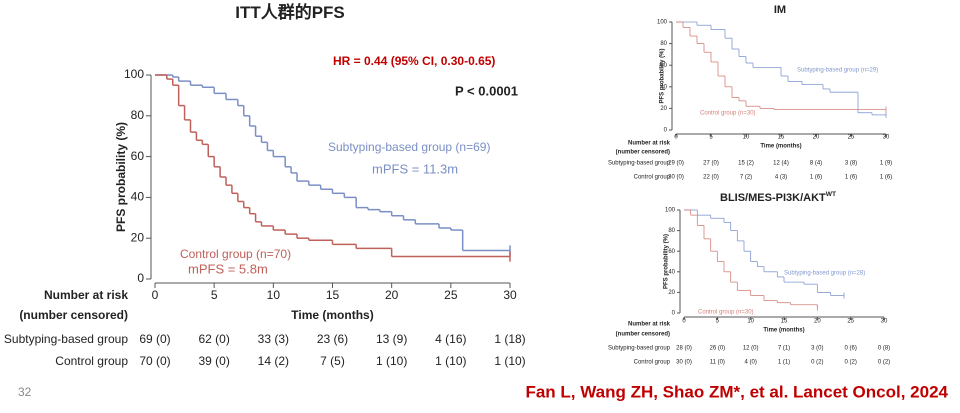 The image size is (960, 413). I want to click on risk-cell: 14 (2), so click(273, 361).